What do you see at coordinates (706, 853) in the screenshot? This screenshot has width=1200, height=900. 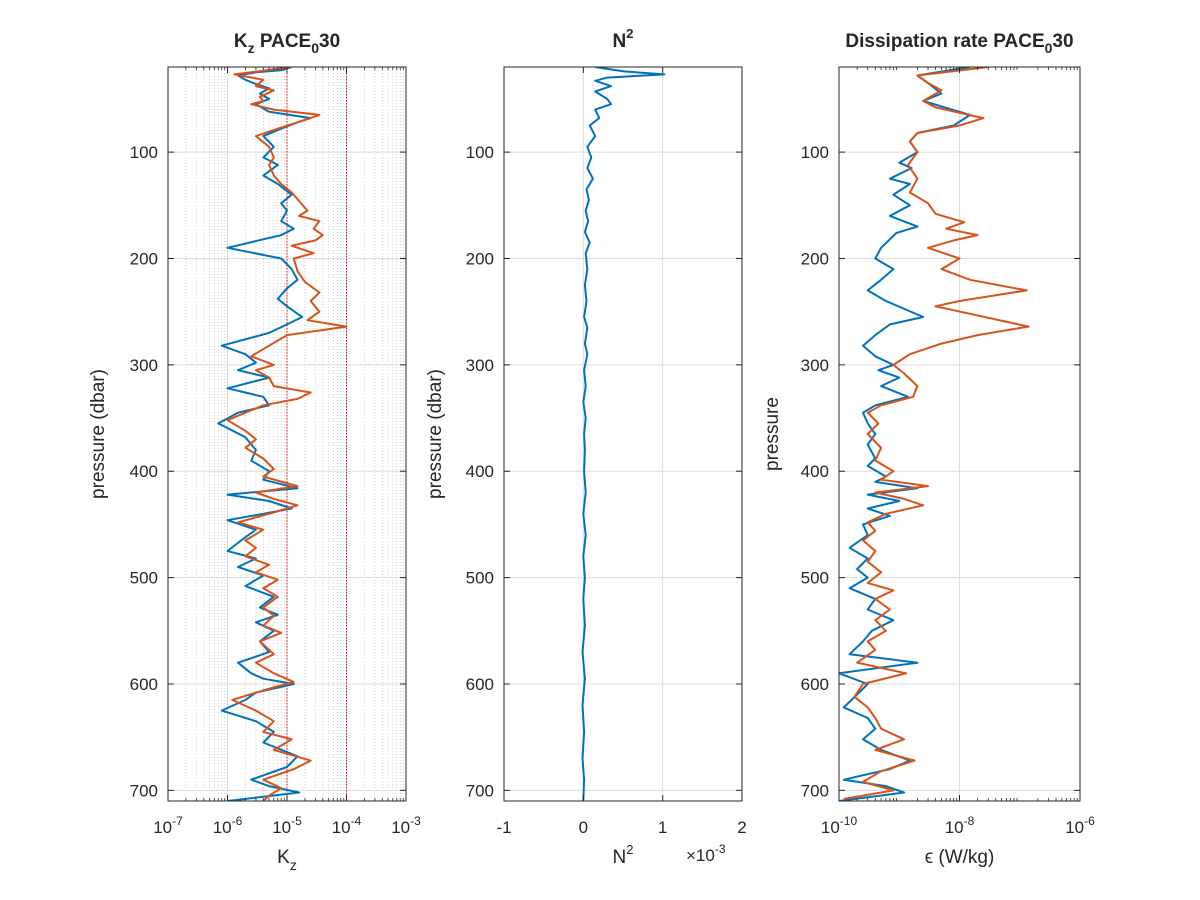 I see `x-axis-multiplier: ×10⁻³` at bounding box center [706, 853].